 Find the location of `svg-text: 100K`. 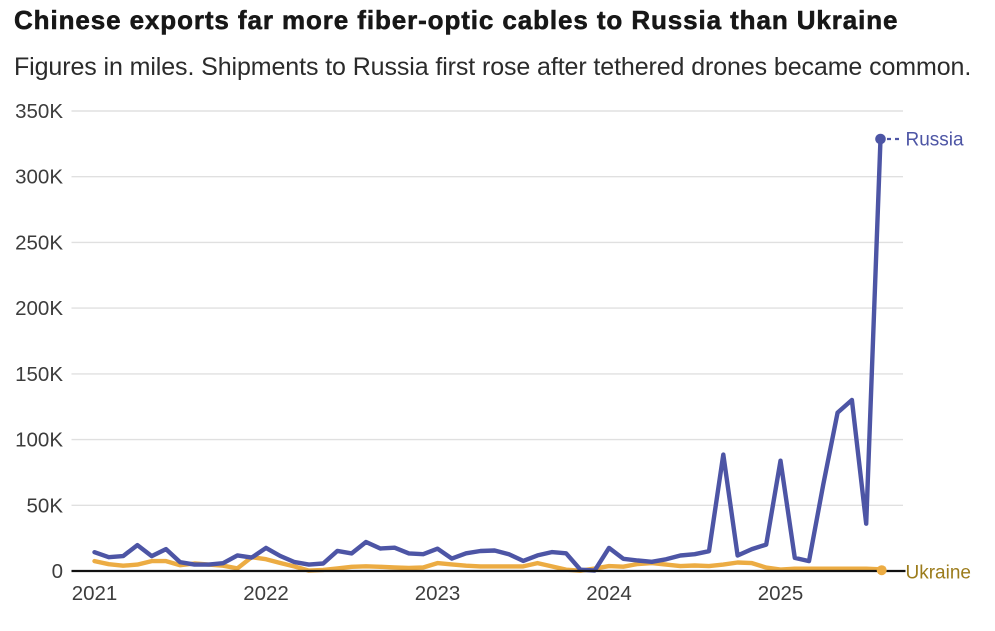

svg-text: 100K is located at coordinates (39, 440).